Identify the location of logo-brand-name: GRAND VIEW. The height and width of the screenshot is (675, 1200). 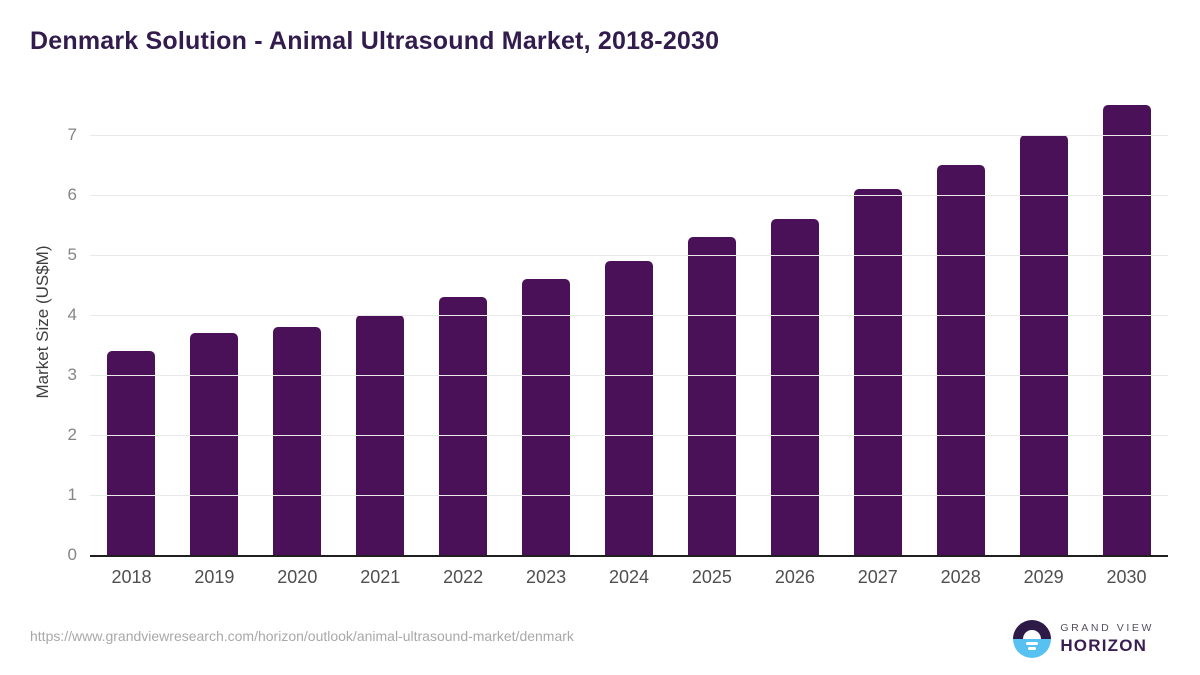
(1107, 628).